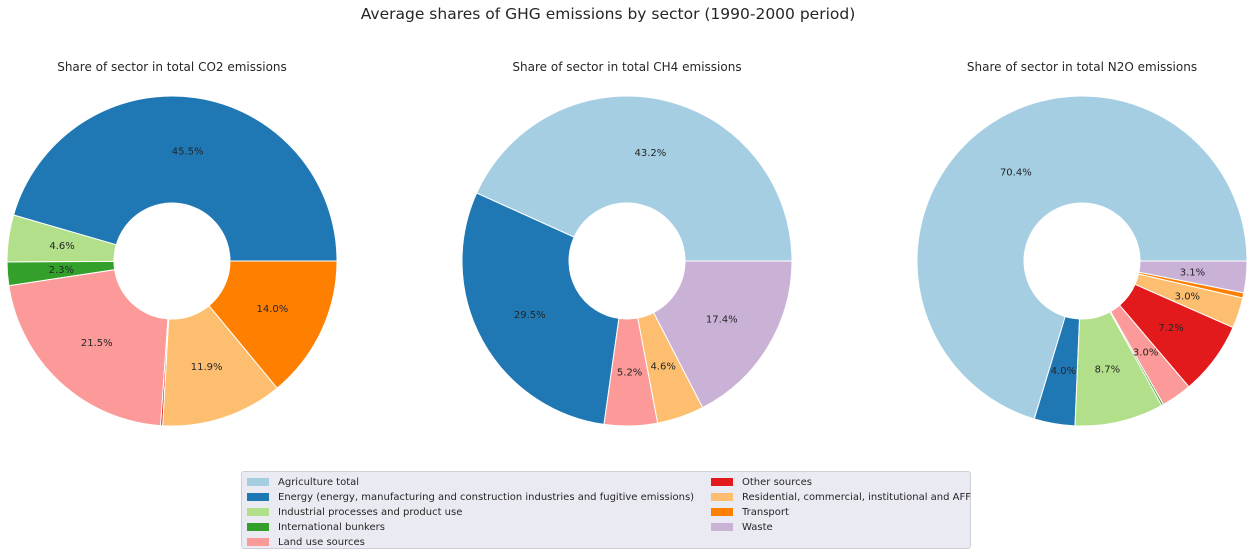  What do you see at coordinates (61, 270) in the screenshot?
I see `slice-percent-label: 2.3%` at bounding box center [61, 270].